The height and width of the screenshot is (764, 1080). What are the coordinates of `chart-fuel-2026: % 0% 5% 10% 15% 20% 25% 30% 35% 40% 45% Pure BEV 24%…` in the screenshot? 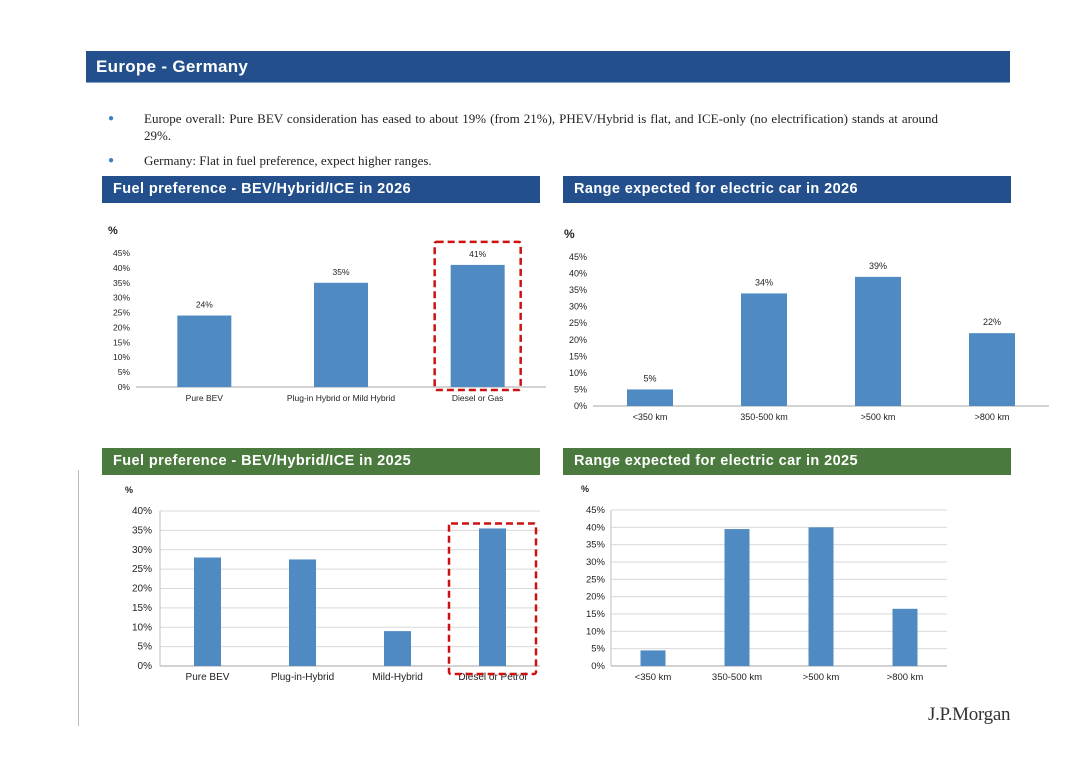 It's located at (327, 314).